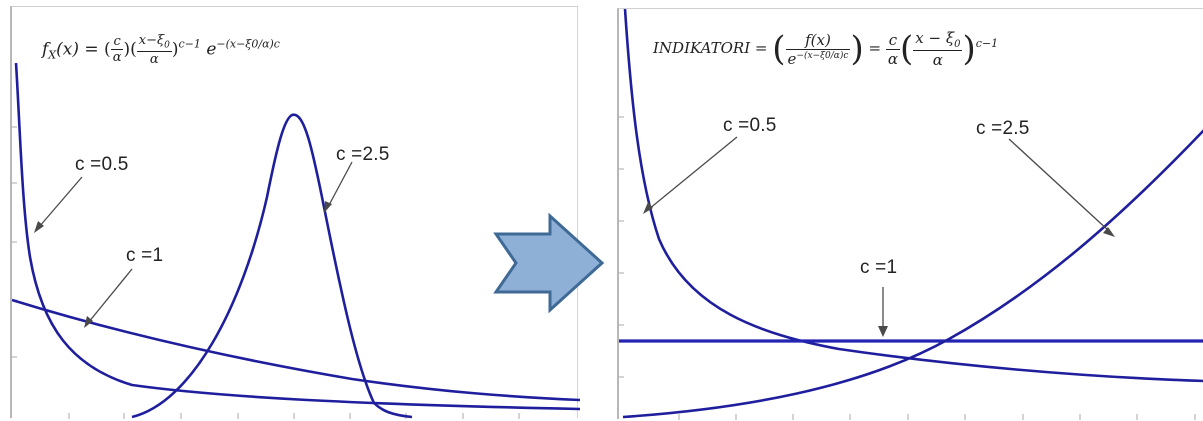 This screenshot has width=1203, height=421. I want to click on formula-alpha-2: α, so click(938, 59).